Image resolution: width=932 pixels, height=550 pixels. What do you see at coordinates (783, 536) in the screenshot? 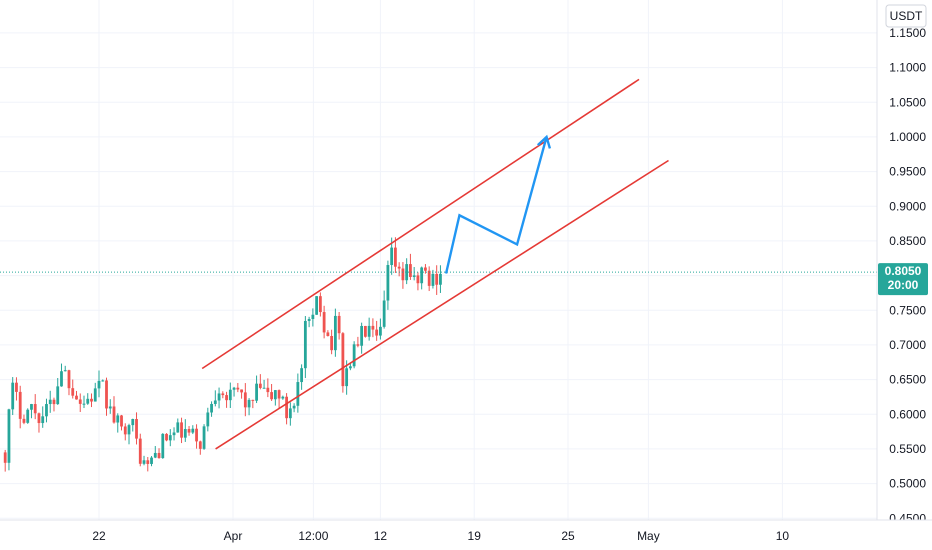
I see `time-tick-label: 10` at bounding box center [783, 536].